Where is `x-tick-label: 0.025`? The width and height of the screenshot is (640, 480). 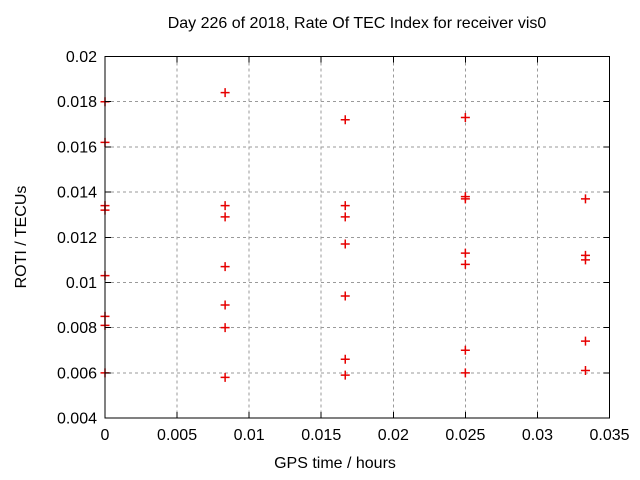 x-tick-label: 0.025 is located at coordinates (465, 435).